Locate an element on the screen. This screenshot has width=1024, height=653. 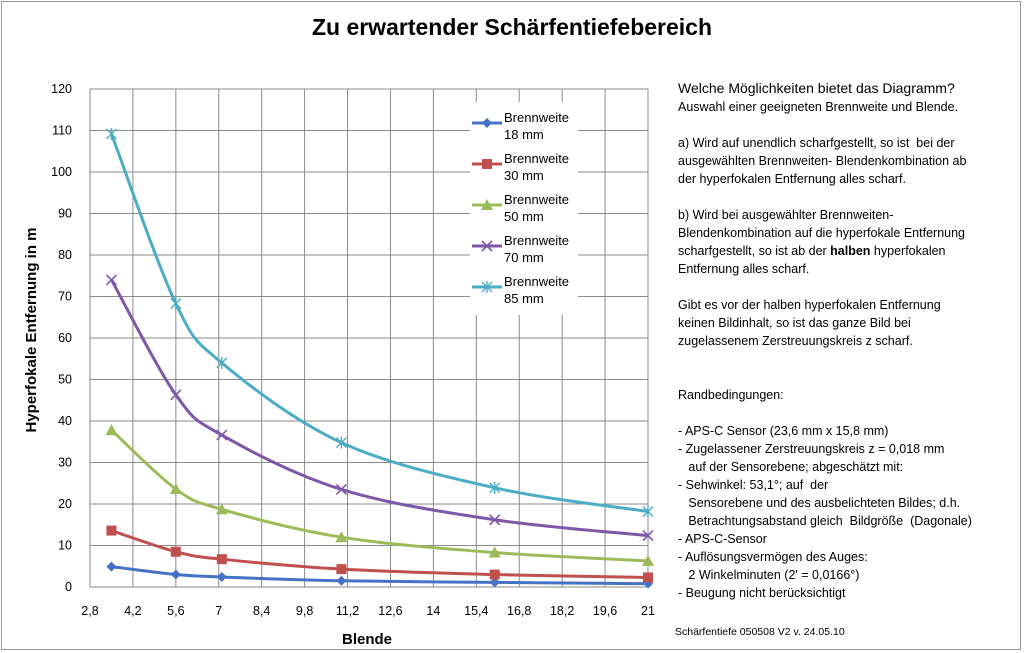
legend-label-line: 85 mm is located at coordinates (524, 298).